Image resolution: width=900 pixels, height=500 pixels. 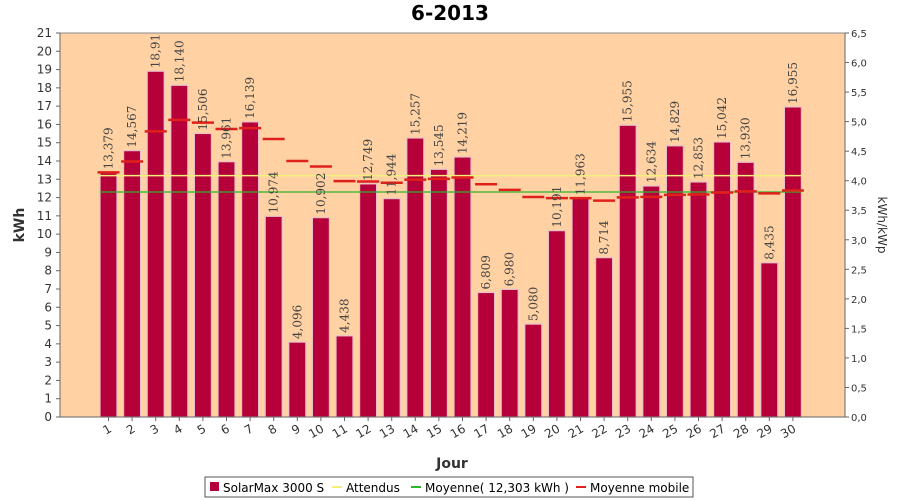 I want to click on y-tick-label-2: 2, so click(x=48, y=380).